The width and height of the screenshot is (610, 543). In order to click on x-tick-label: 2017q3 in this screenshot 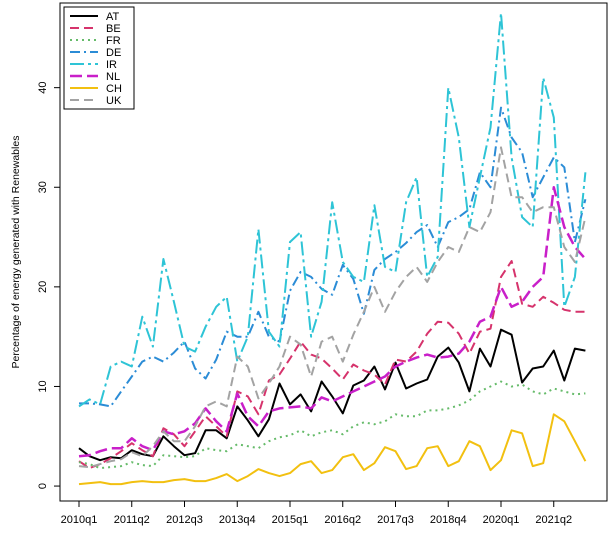, I will do `click(395, 520)`.